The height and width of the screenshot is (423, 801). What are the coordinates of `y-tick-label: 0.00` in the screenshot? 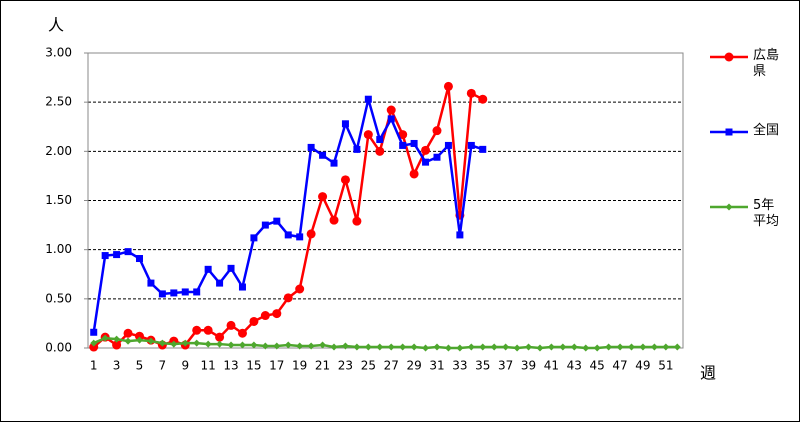 It's located at (58, 348).